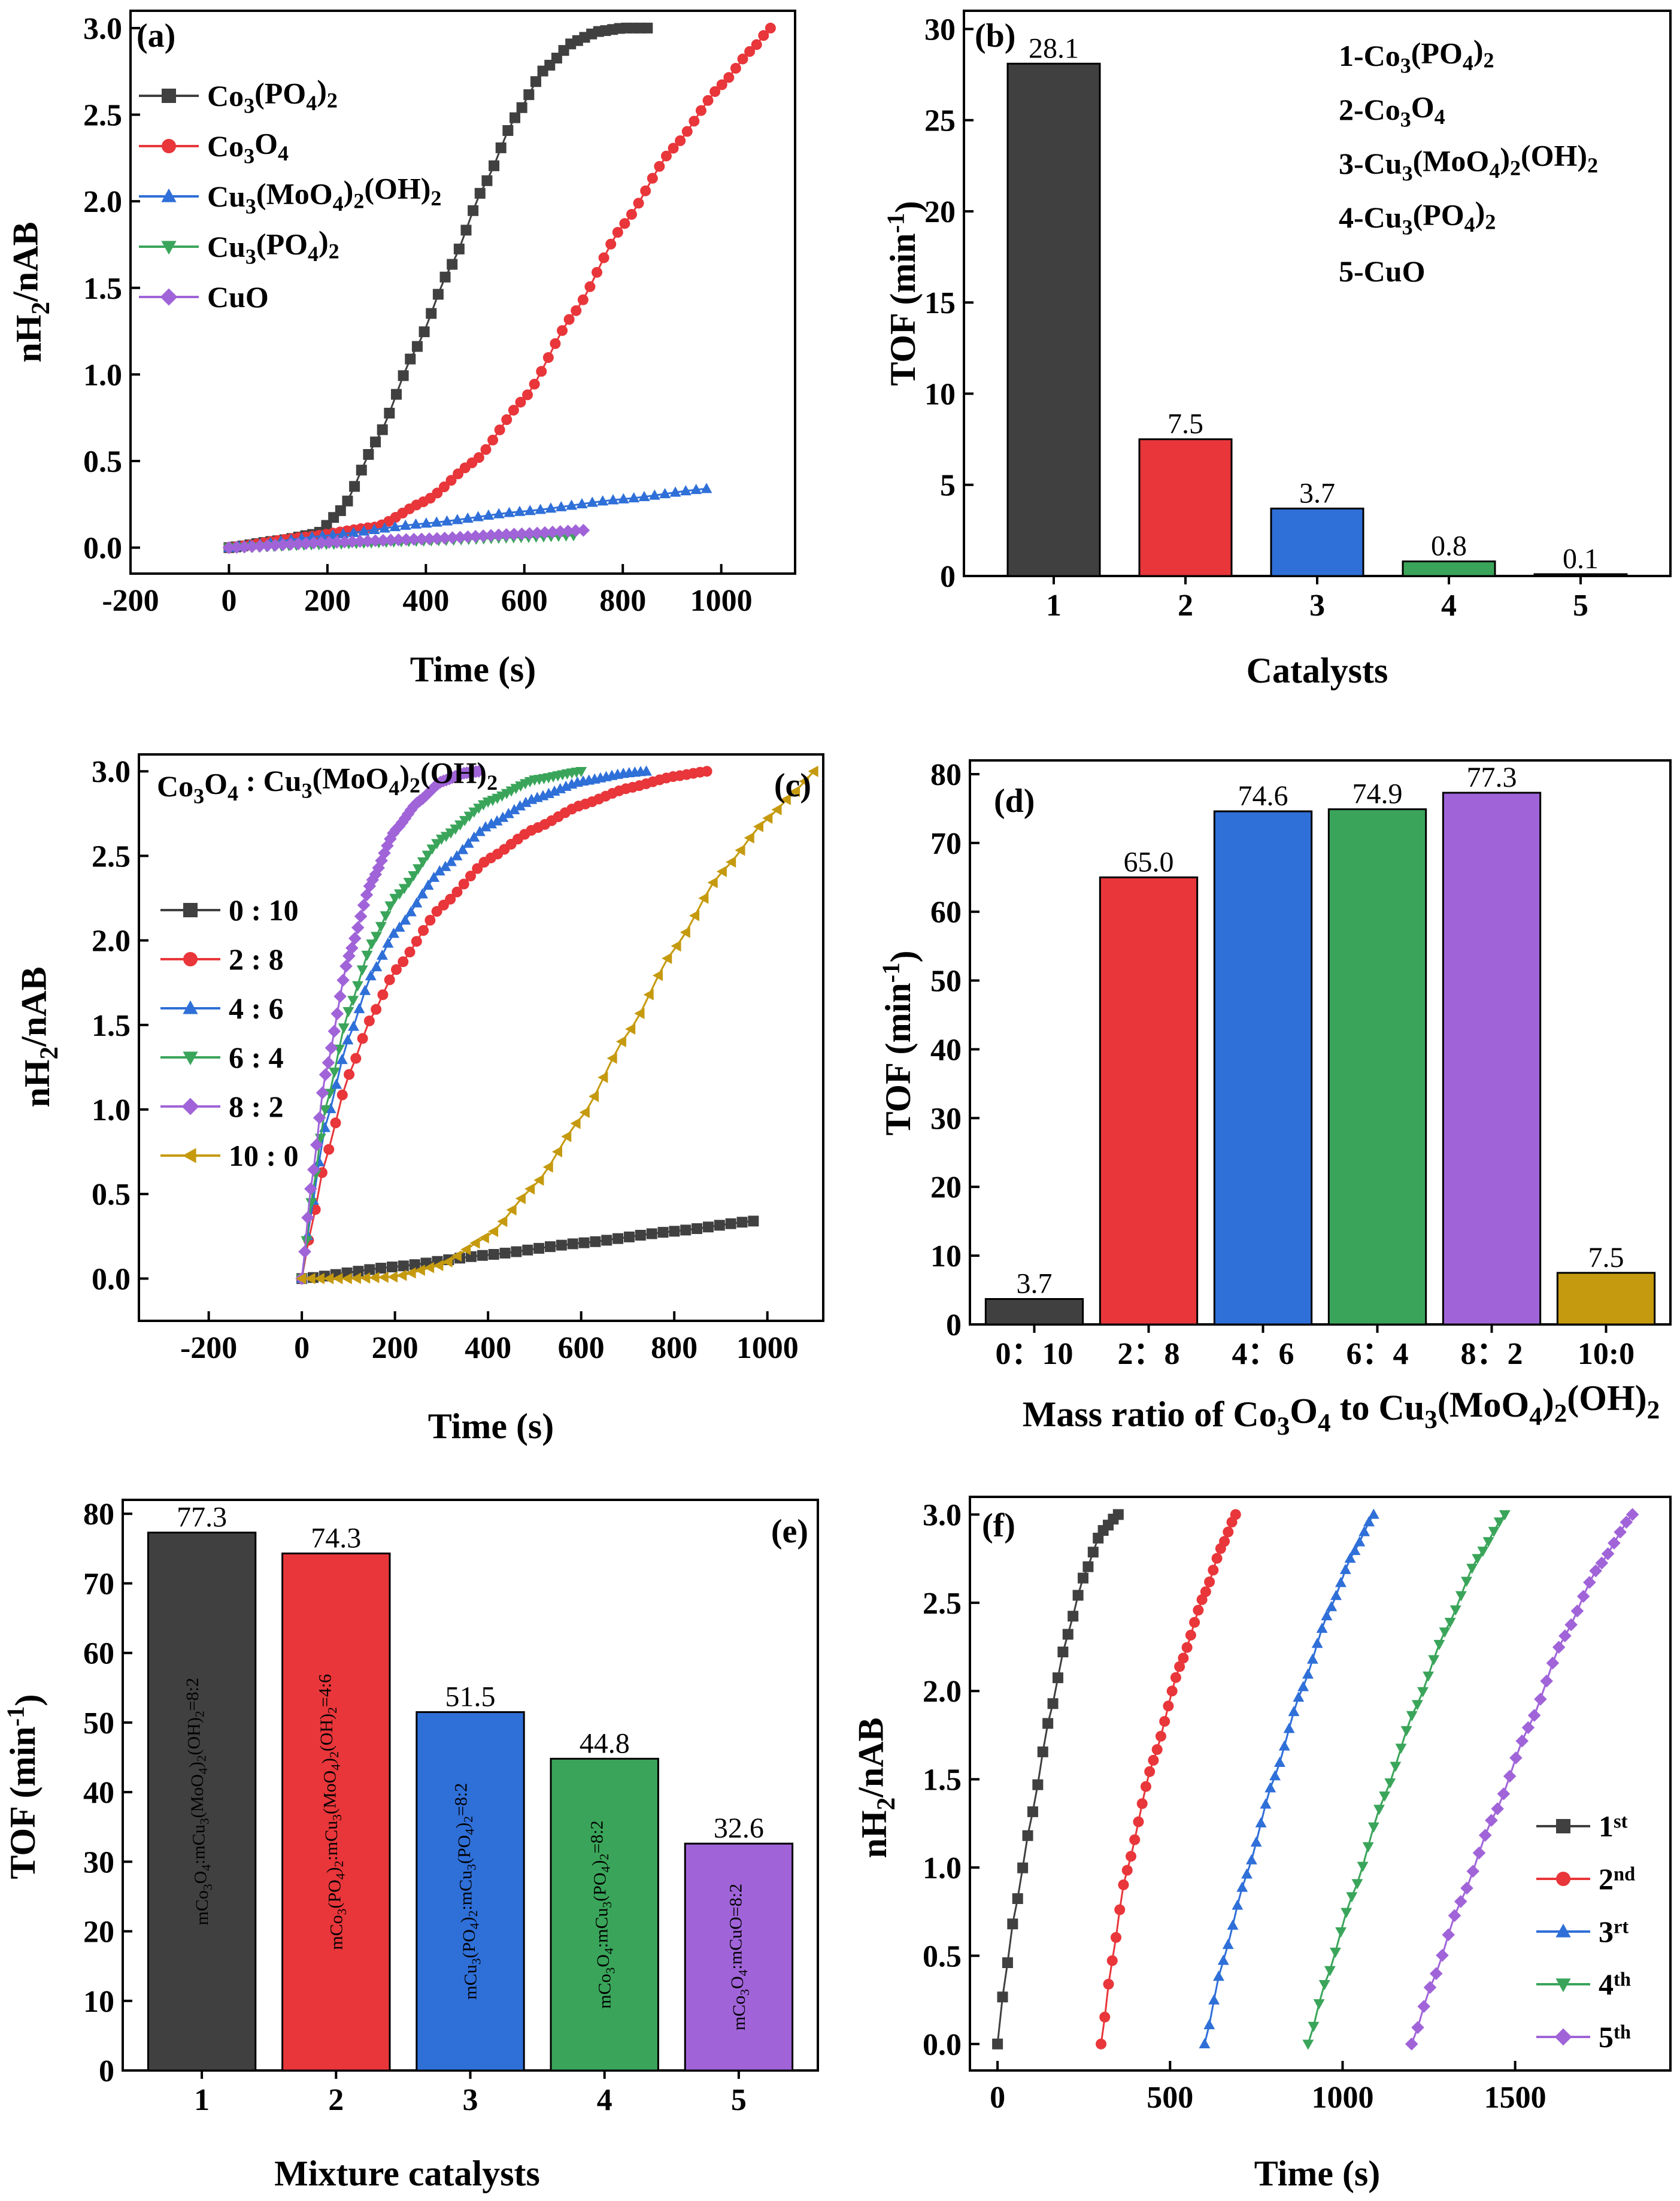  What do you see at coordinates (99, 1654) in the screenshot?
I see `panel-e-ytick-label: 60` at bounding box center [99, 1654].